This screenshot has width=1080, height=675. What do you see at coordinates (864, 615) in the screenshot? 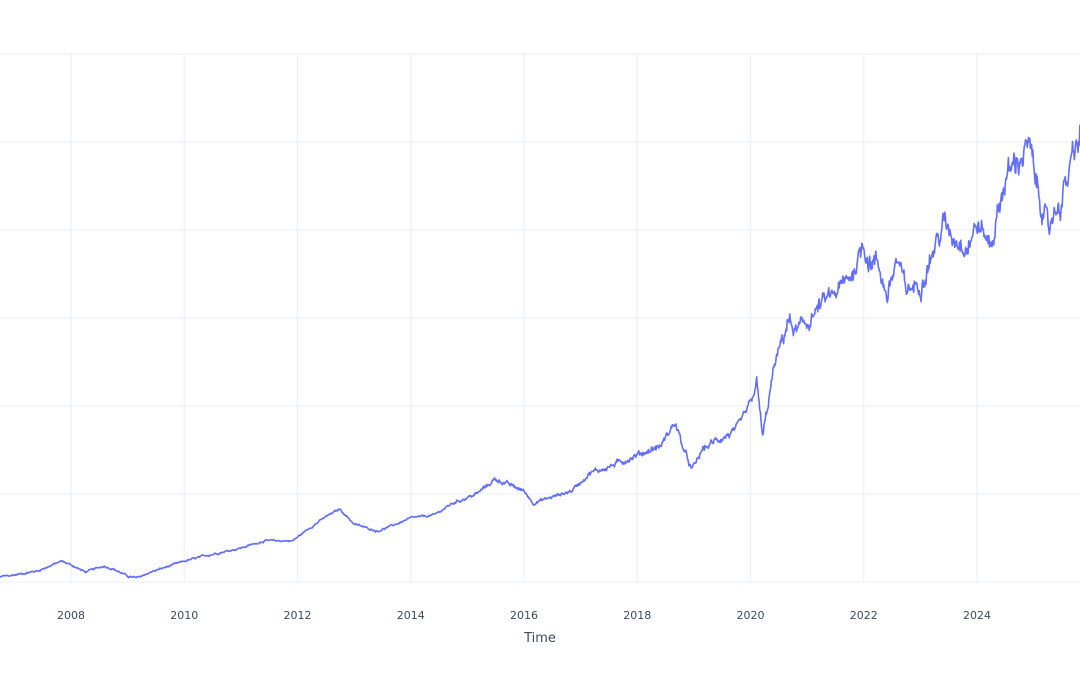
I see `x-tick-label: 2022` at bounding box center [864, 615].